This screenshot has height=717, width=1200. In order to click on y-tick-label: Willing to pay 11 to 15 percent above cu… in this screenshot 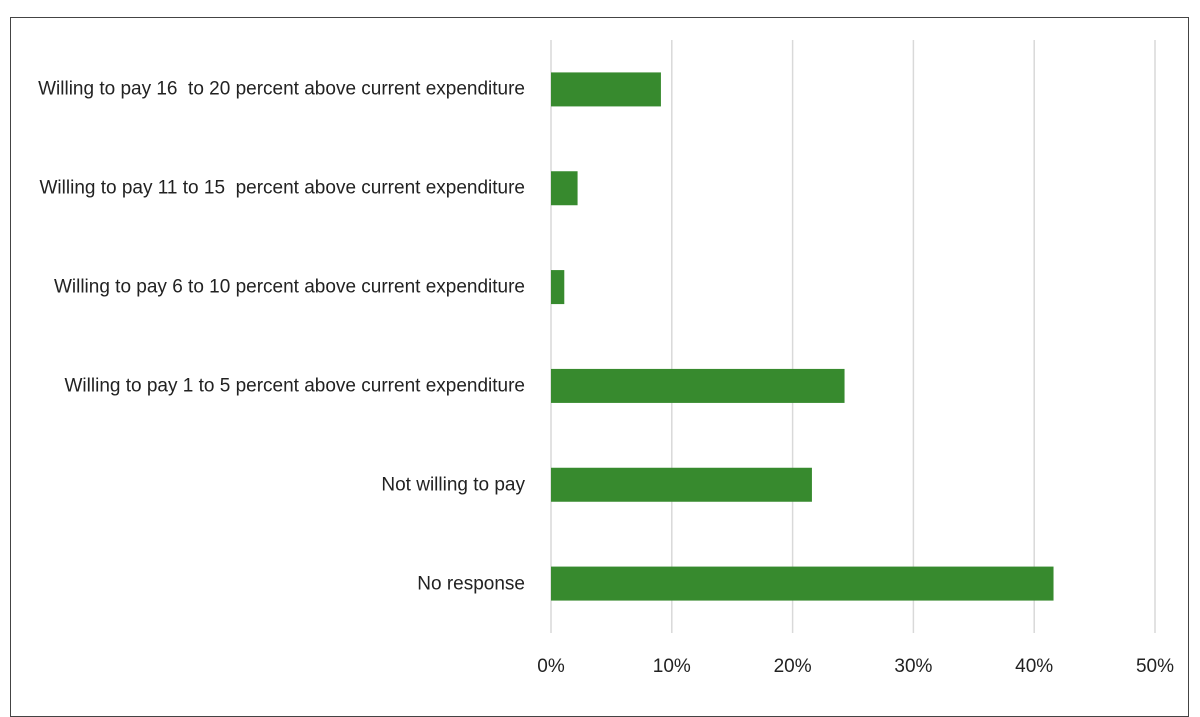, I will do `click(283, 188)`.